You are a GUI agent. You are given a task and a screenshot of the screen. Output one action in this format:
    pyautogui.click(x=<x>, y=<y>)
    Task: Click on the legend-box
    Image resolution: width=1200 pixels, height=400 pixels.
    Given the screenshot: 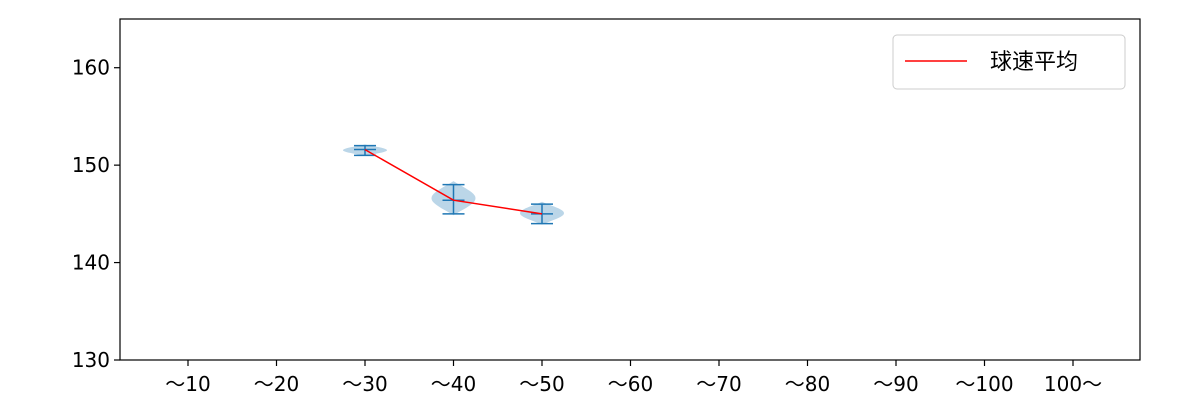 What is the action you would take?
    pyautogui.click(x=1009, y=62)
    